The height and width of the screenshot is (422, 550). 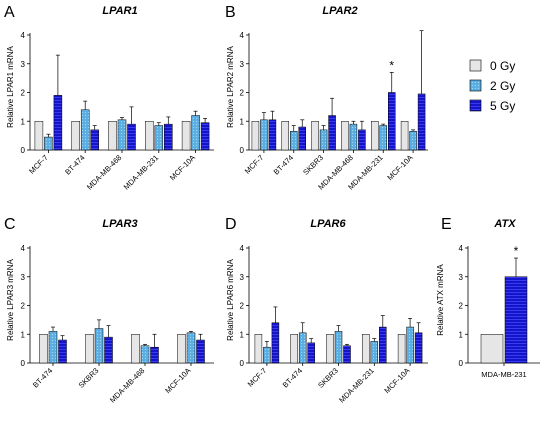 What do you see at coordinates (127, 385) in the screenshot?
I see `category-label-mda-mb-468: MDA-MB-468` at bounding box center [127, 385].